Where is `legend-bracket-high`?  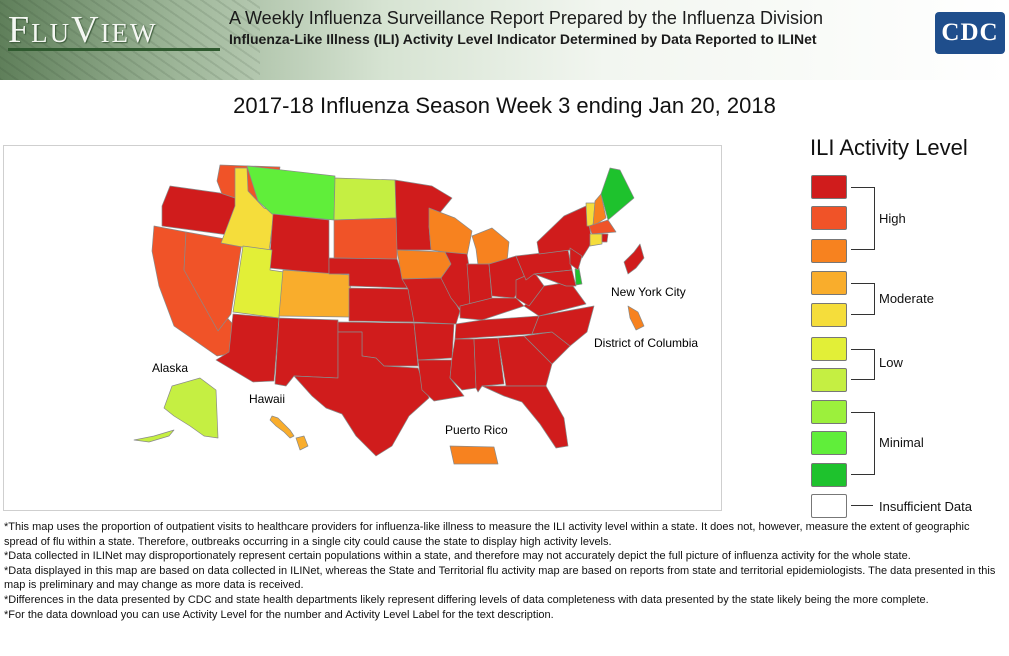
legend-bracket-high is located at coordinates (863, 218).